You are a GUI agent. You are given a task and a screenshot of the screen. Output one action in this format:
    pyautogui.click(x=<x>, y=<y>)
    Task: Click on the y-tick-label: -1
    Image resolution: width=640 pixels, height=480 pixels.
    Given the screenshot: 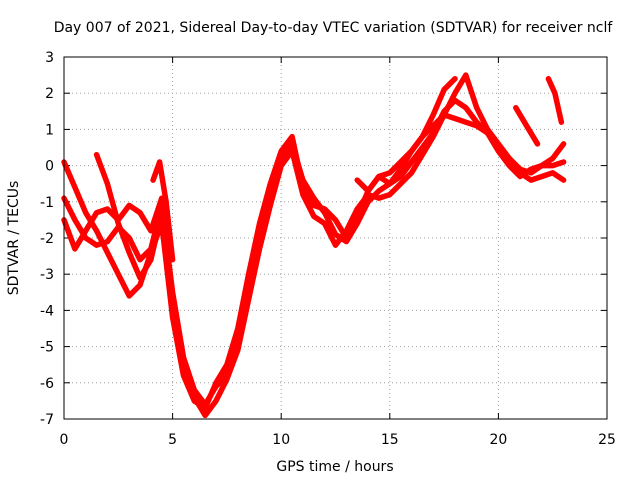 What is the action you would take?
    pyautogui.click(x=47, y=203)
    